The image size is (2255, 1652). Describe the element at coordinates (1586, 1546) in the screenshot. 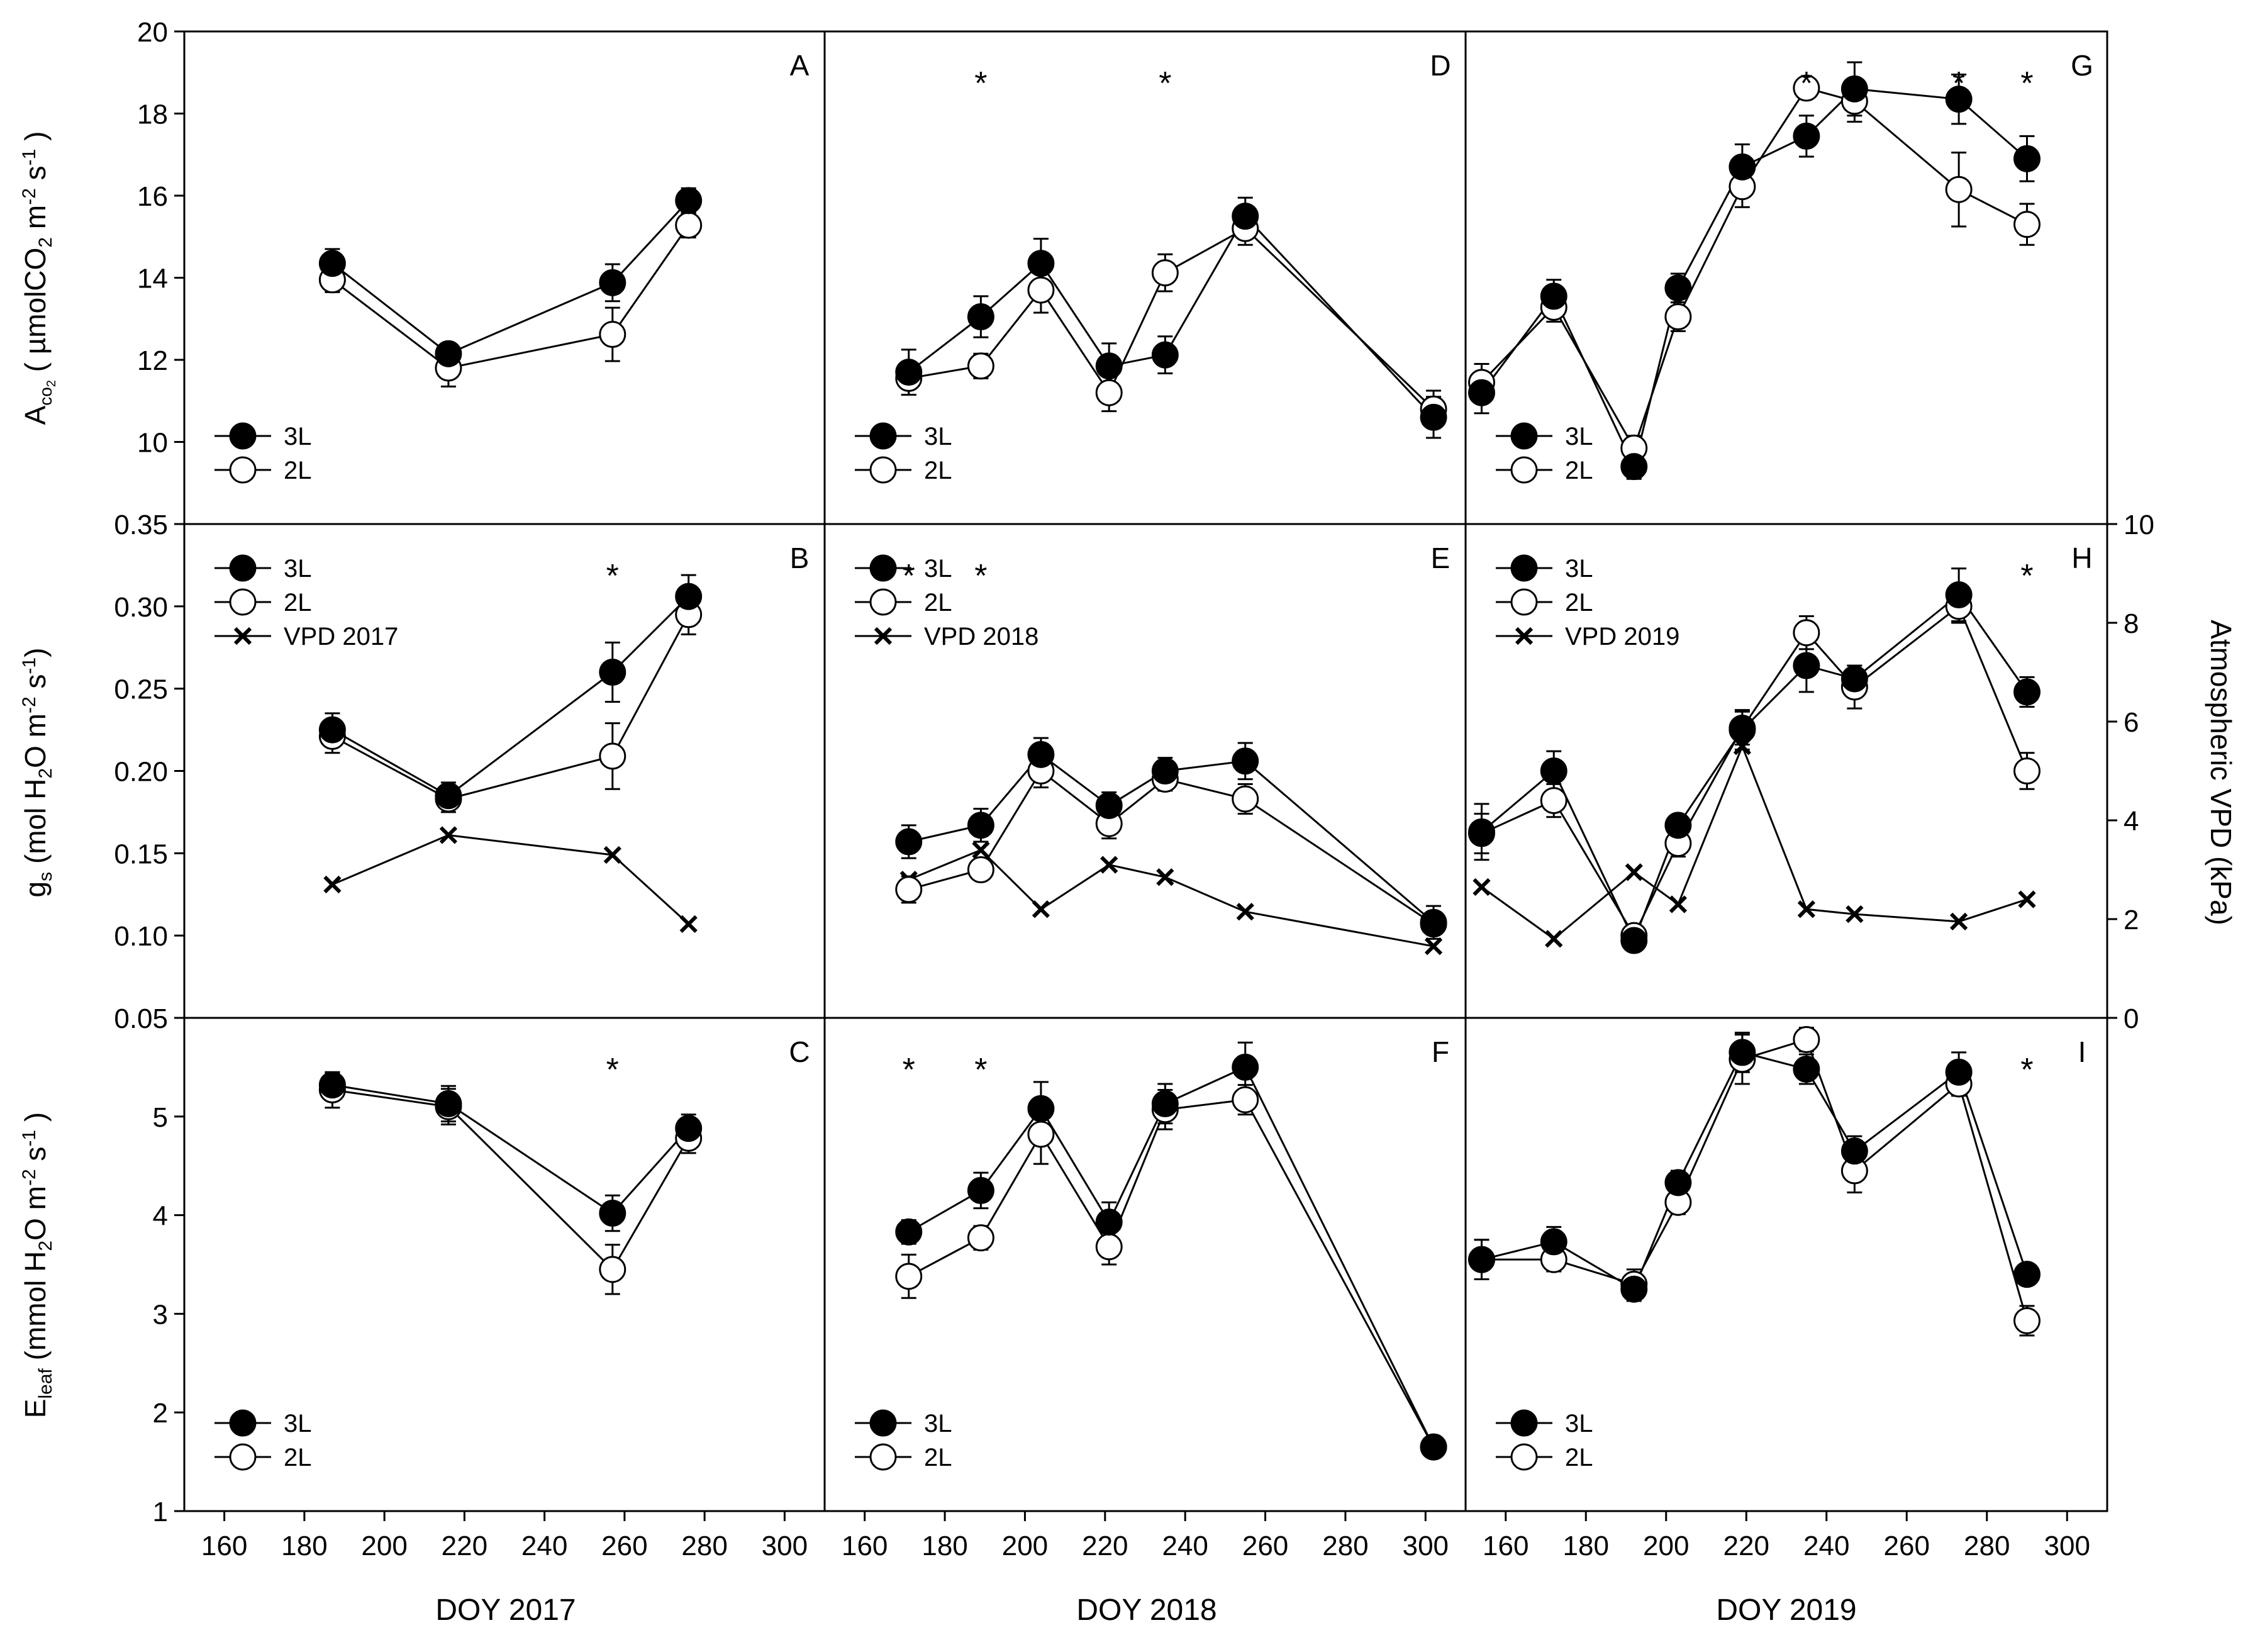

I see `x-tick-label: 180` at that location.